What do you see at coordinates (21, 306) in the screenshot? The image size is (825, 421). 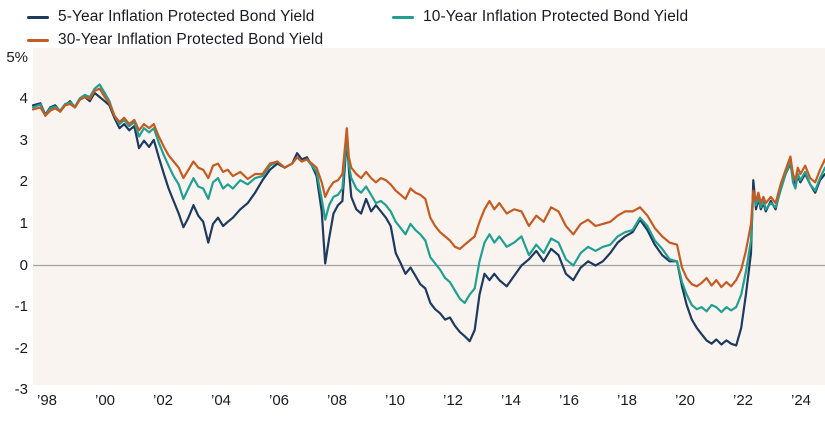 I see `y-tick-label: -1` at bounding box center [21, 306].